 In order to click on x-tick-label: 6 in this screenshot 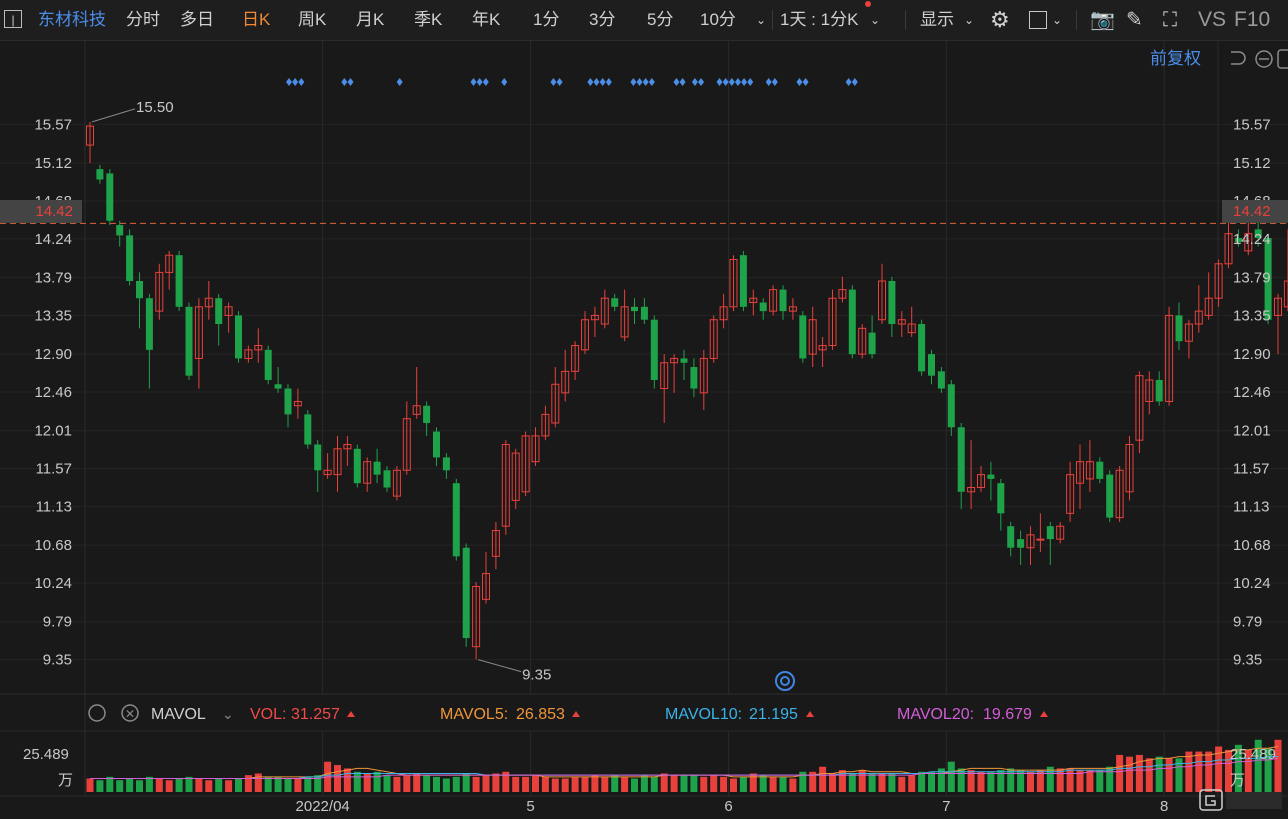, I will do `click(728, 806)`.